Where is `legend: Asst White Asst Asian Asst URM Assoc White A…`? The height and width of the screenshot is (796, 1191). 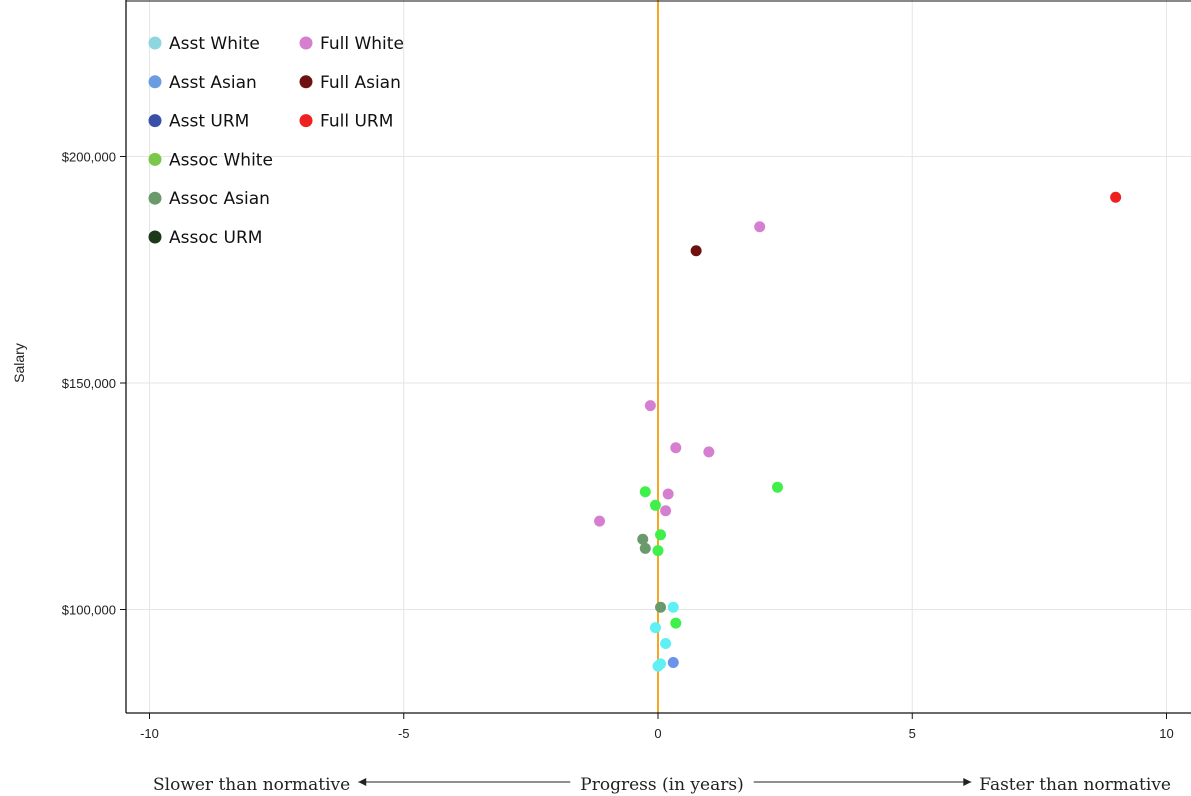
legend: Asst White Asst Asian Asst URM Assoc White A… is located at coordinates (276, 141).